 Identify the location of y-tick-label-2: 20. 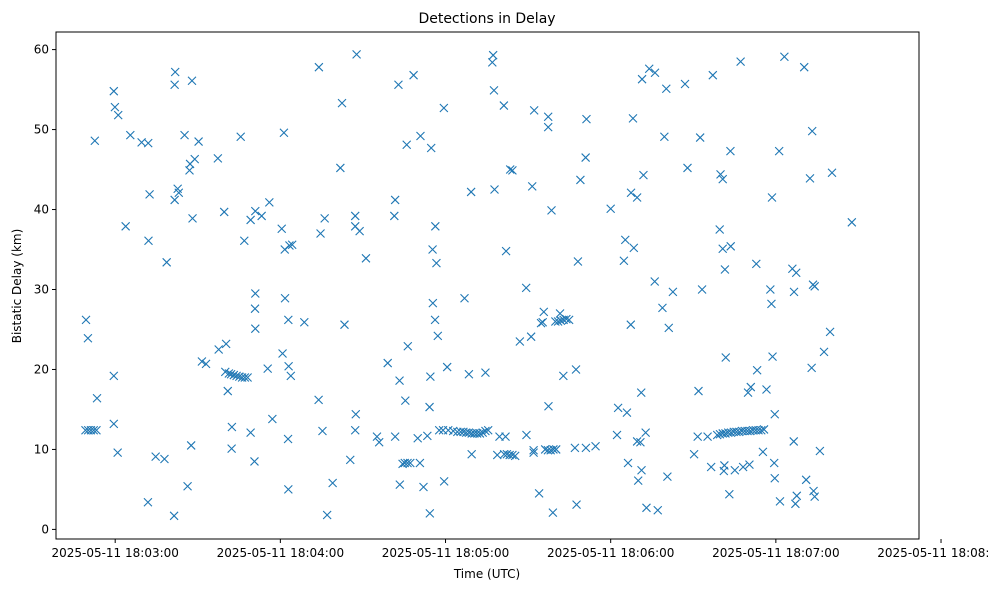
(41, 369).